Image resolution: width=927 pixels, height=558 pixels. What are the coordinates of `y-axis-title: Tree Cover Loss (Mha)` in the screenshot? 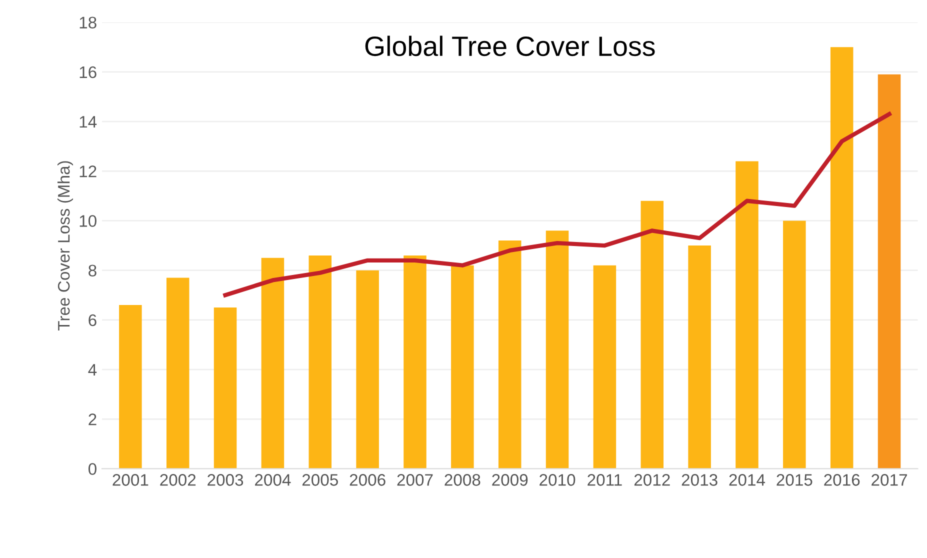 It's located at (65, 245).